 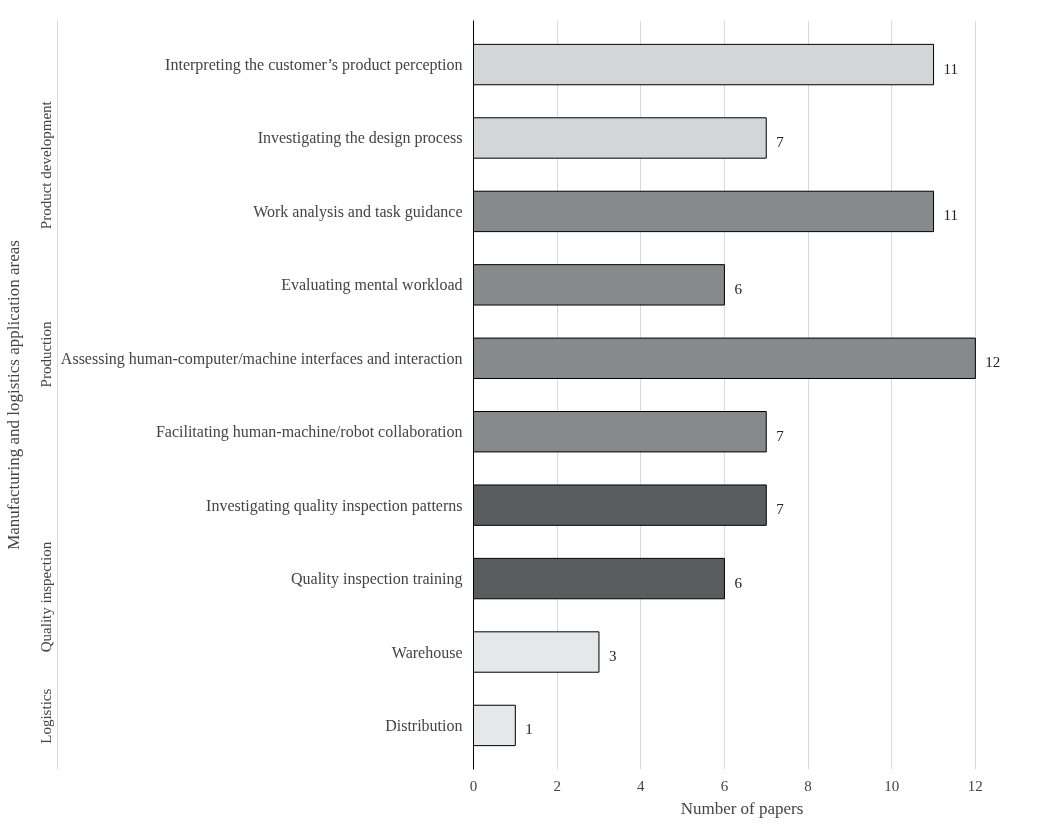 What do you see at coordinates (13, 395) in the screenshot?
I see `y-axis-title: Manufacturing and logistics application areas` at bounding box center [13, 395].